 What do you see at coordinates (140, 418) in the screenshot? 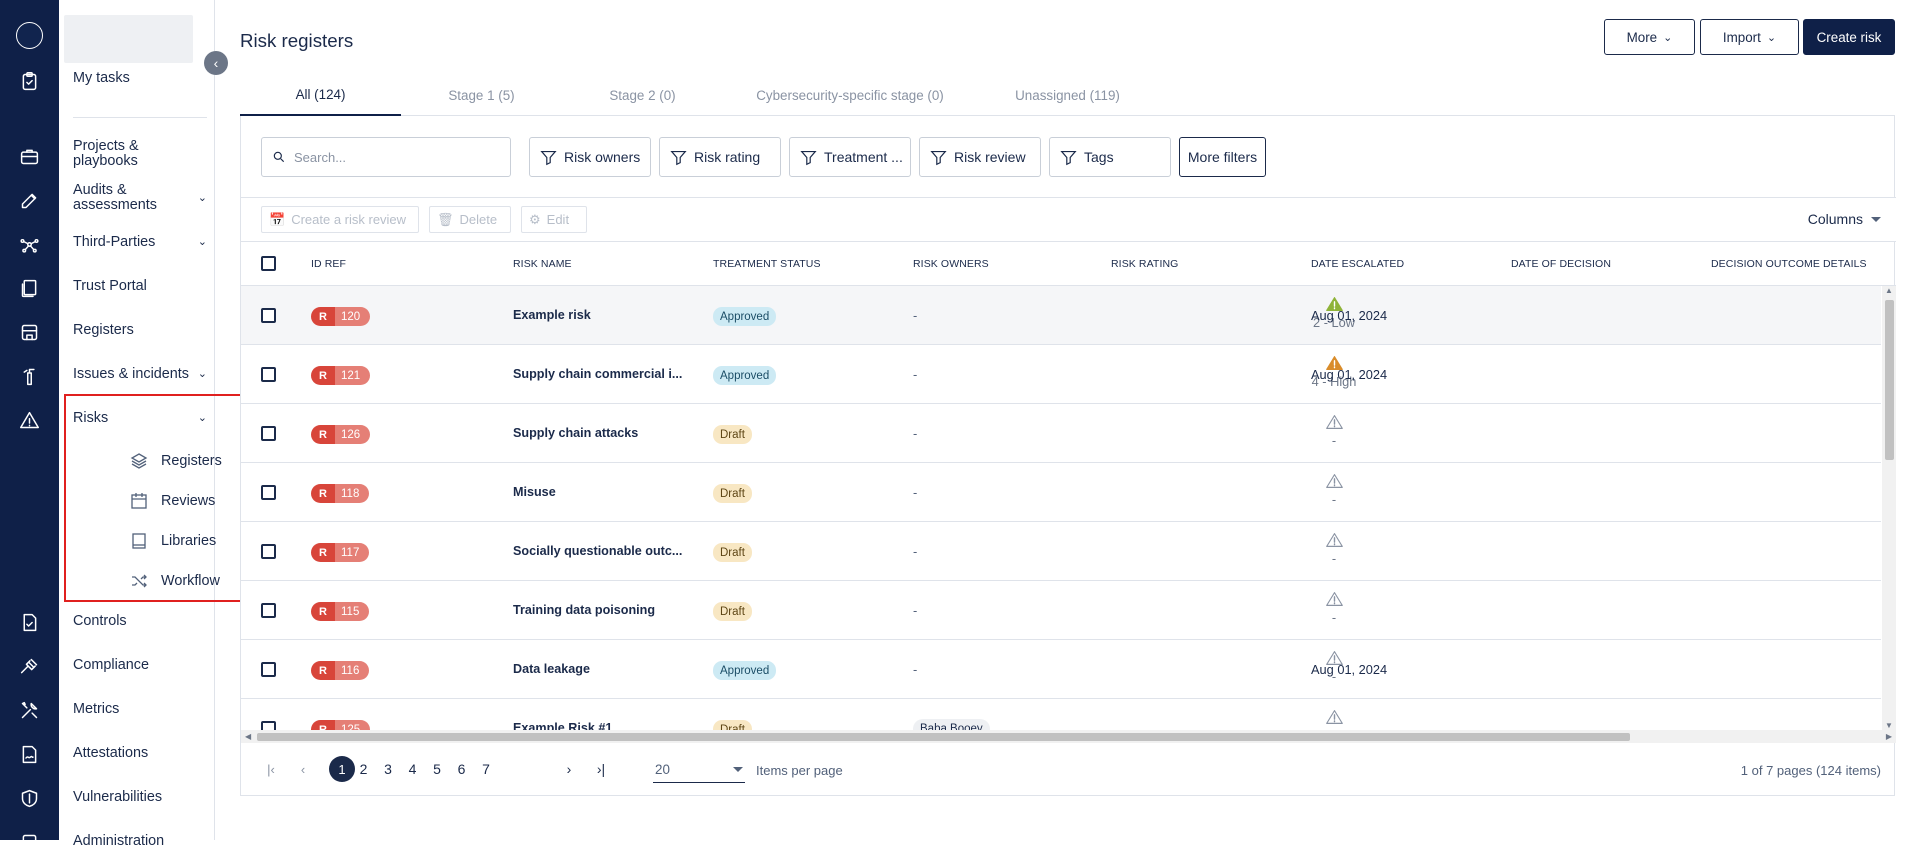
I see `nav-item-risks: Risks ⌄` at bounding box center [140, 418].